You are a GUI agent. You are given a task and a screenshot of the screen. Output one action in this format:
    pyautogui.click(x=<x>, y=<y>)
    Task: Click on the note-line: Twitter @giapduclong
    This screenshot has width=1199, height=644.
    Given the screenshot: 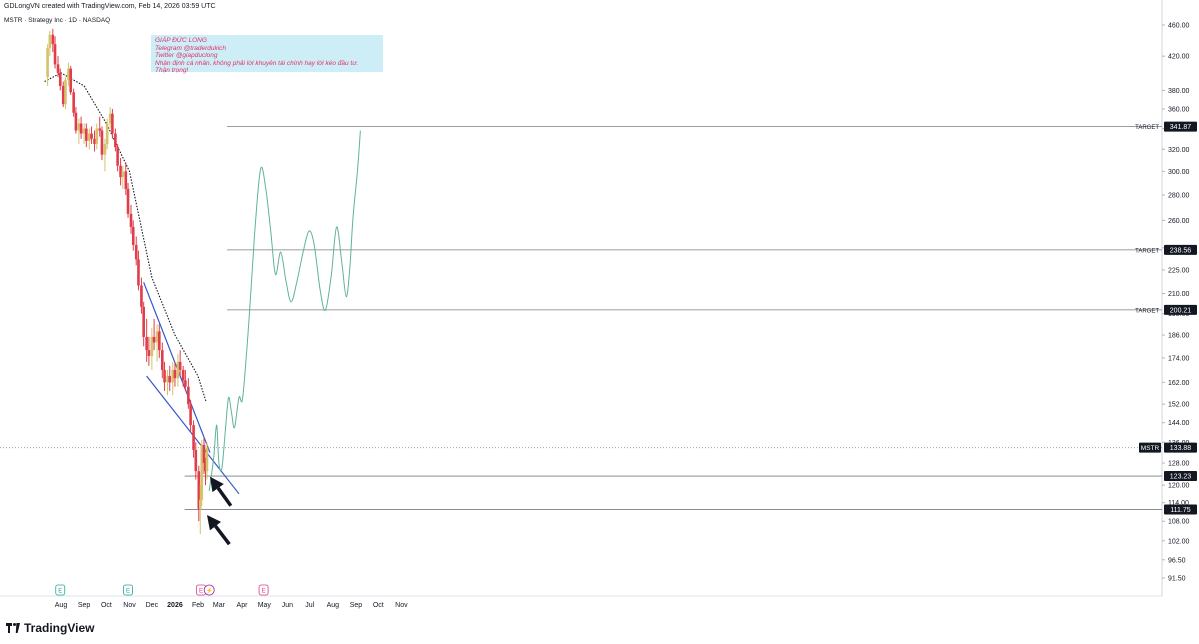 What is the action you would take?
    pyautogui.click(x=186, y=56)
    